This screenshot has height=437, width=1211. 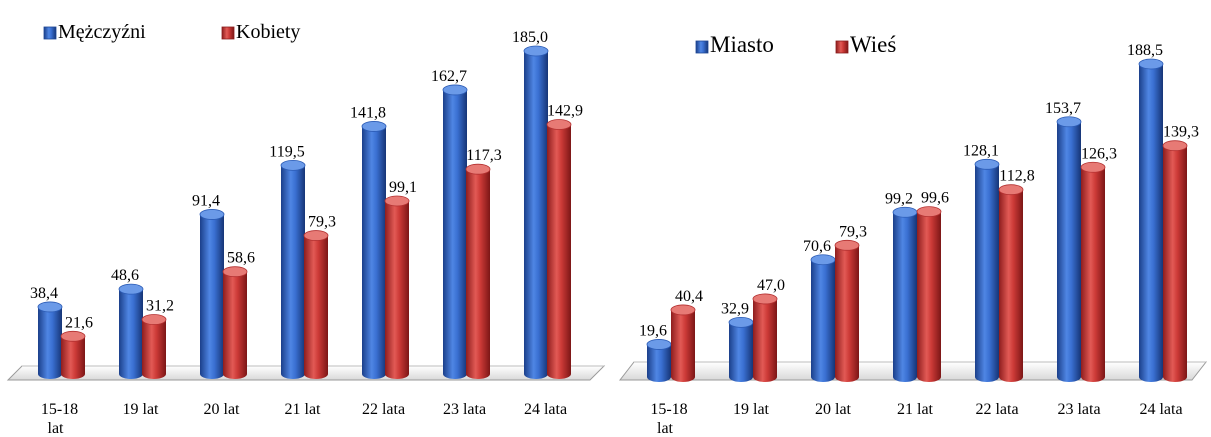 What do you see at coordinates (449, 76) in the screenshot?
I see `data-label: 162,7` at bounding box center [449, 76].